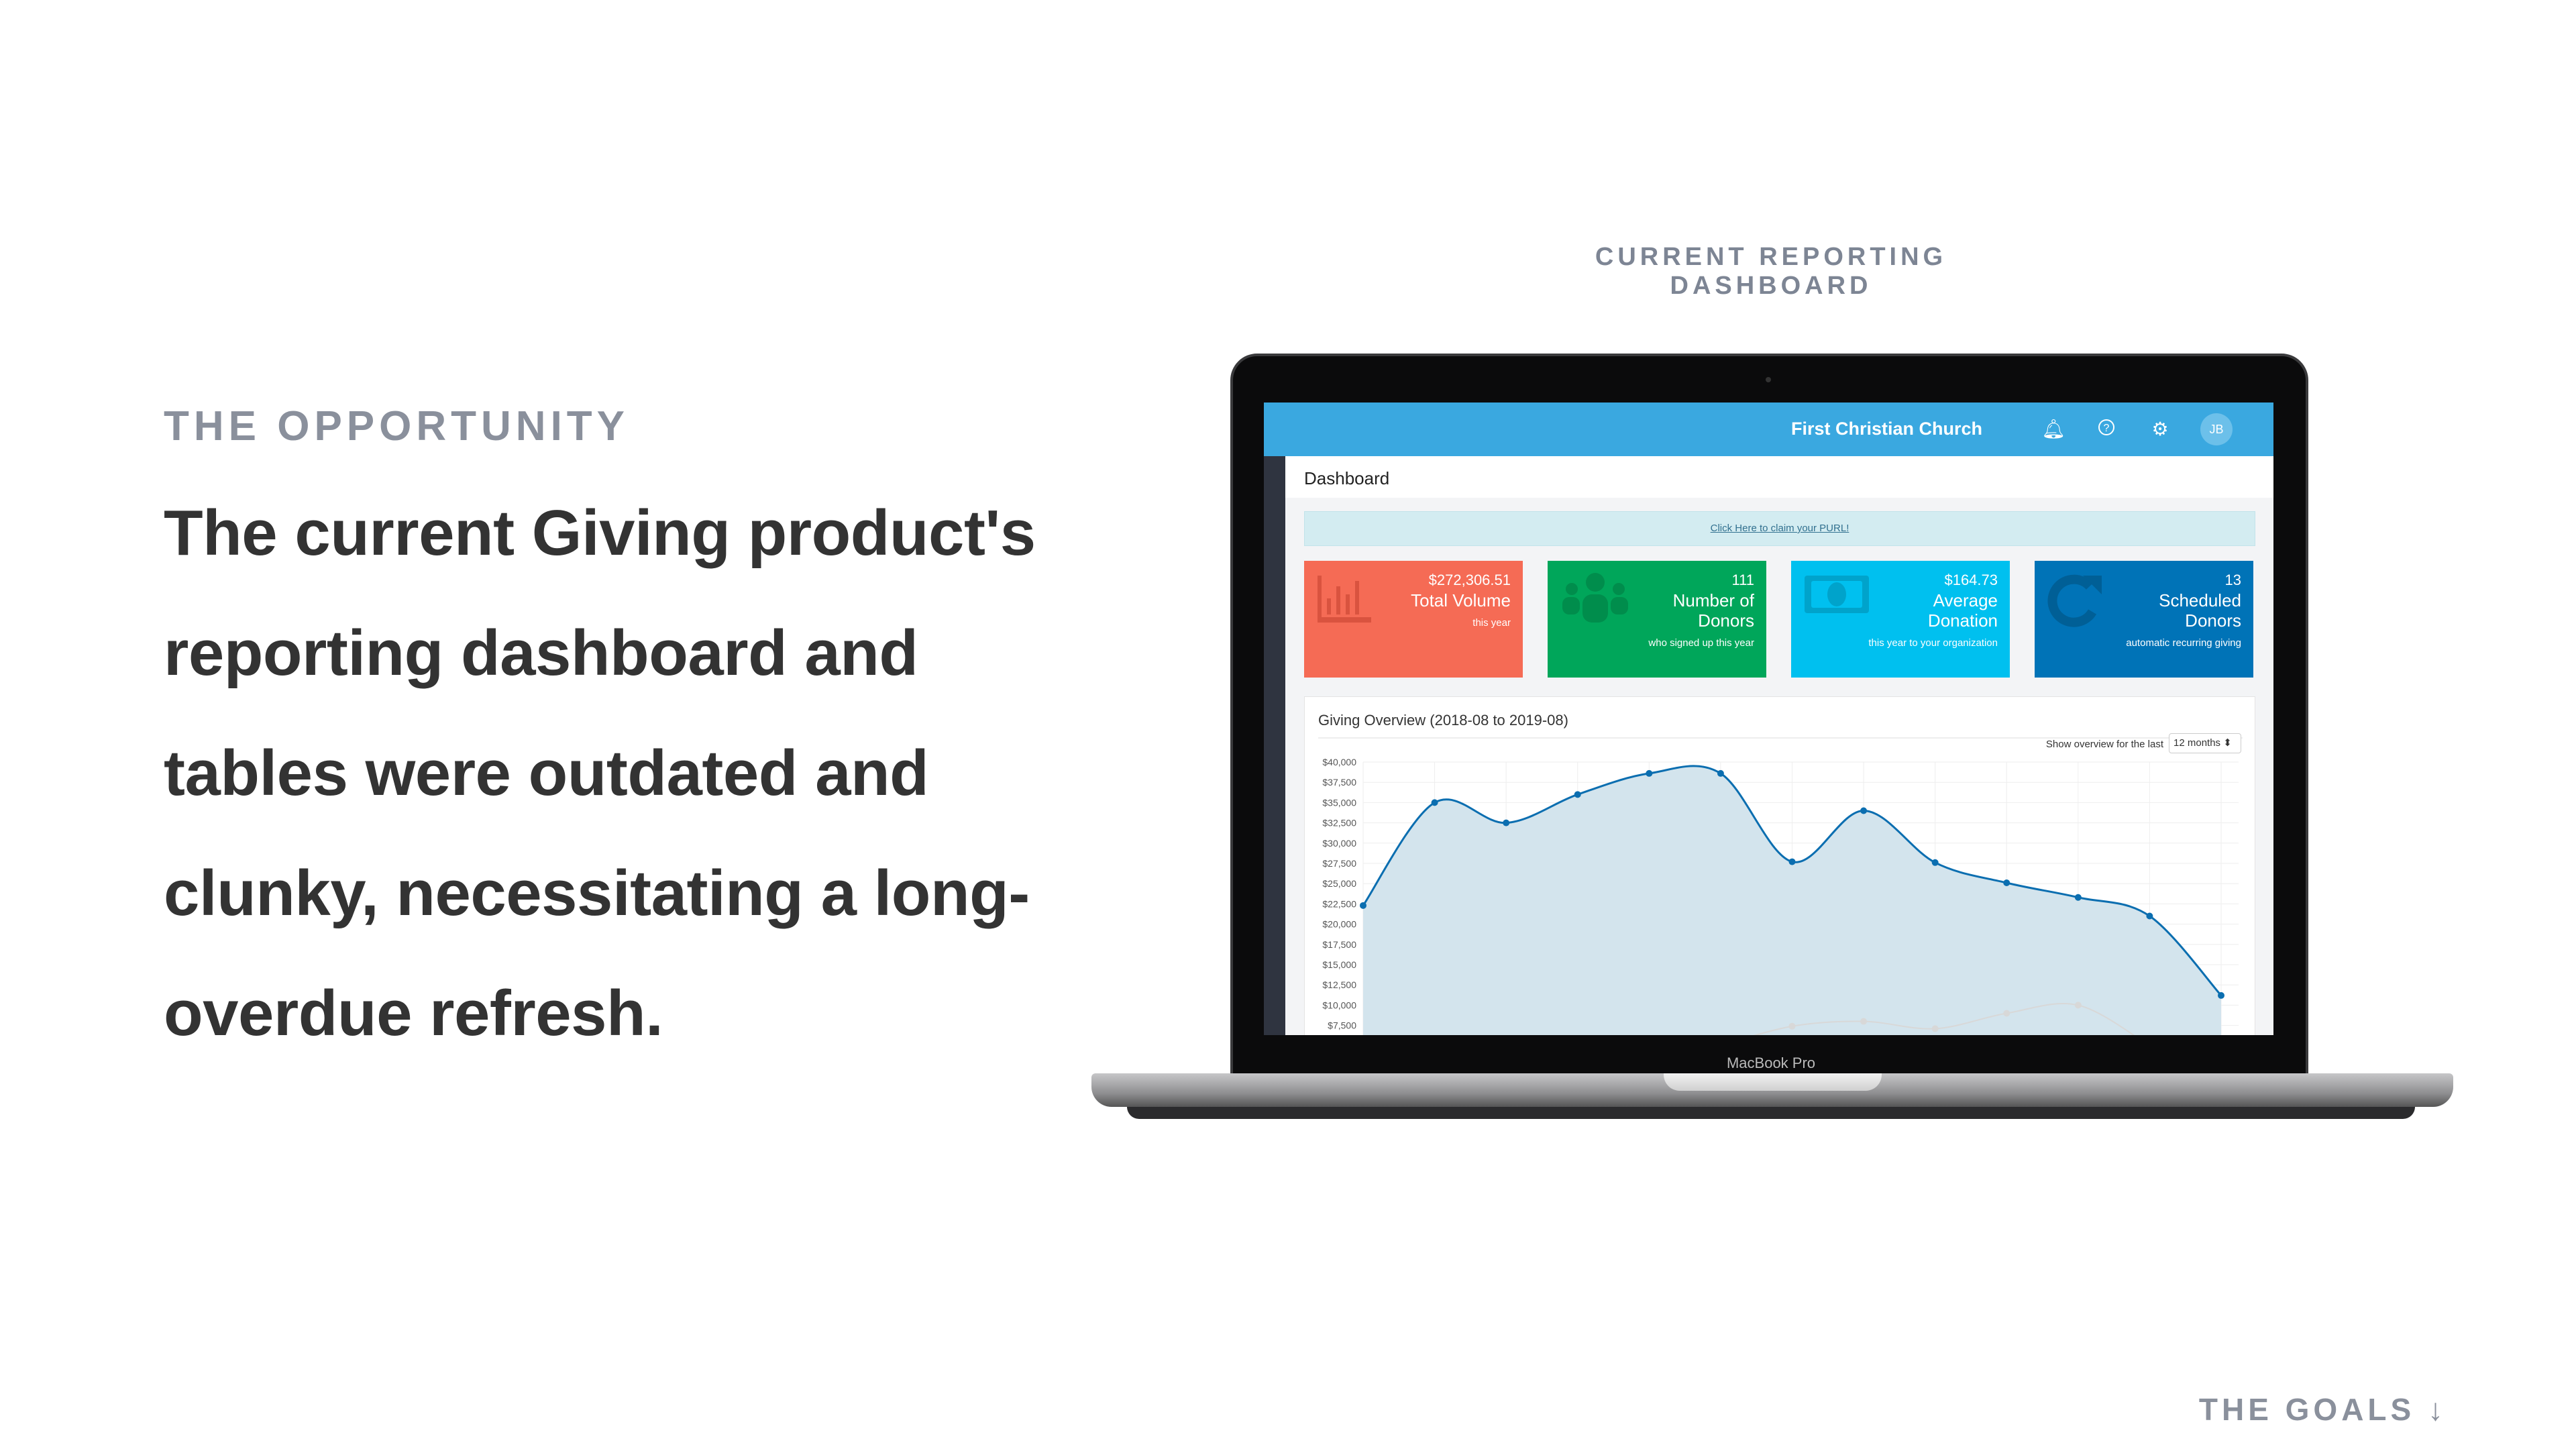 The image size is (2576, 1449). What do you see at coordinates (1491, 623) in the screenshot?
I see `card-sub: this year` at bounding box center [1491, 623].